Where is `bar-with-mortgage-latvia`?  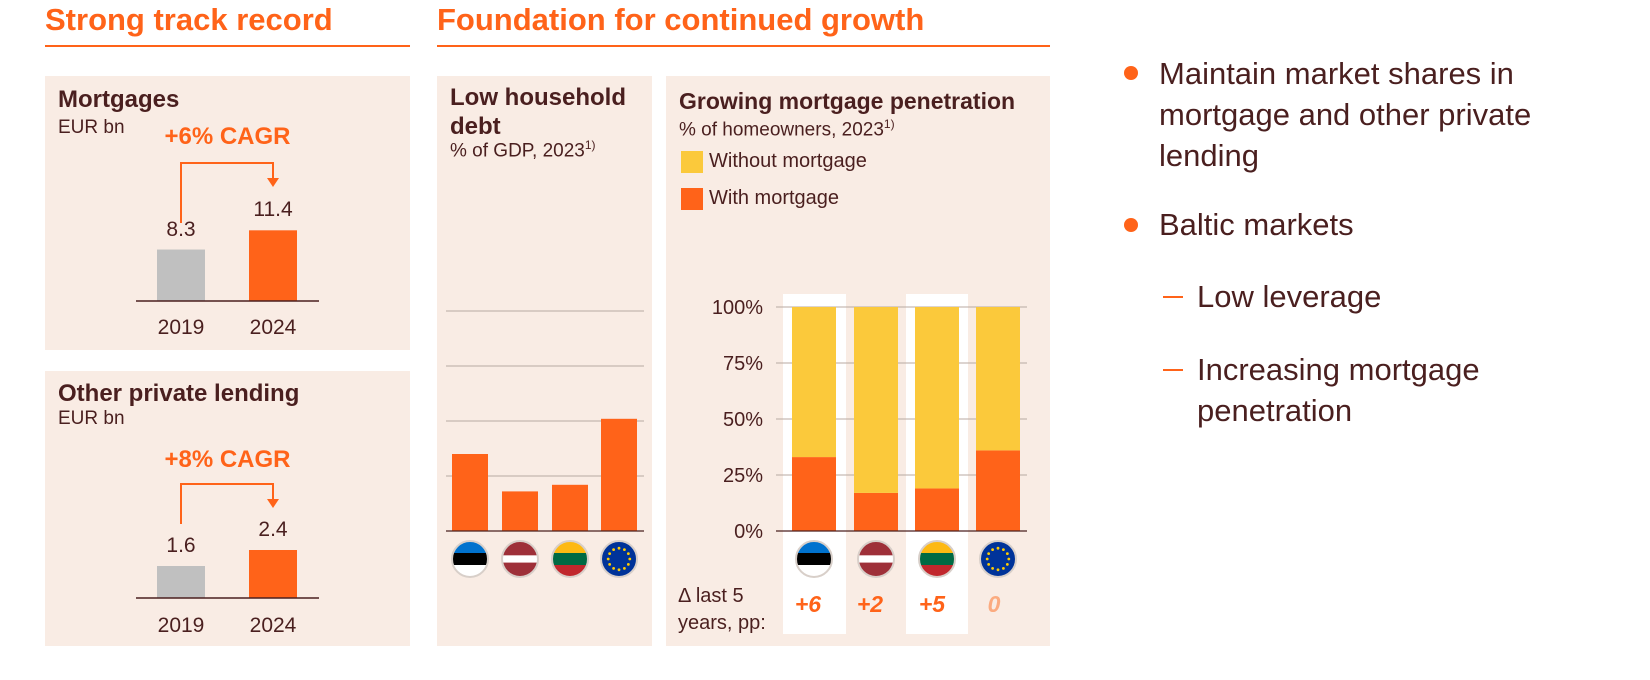
bar-with-mortgage-latvia is located at coordinates (876, 511).